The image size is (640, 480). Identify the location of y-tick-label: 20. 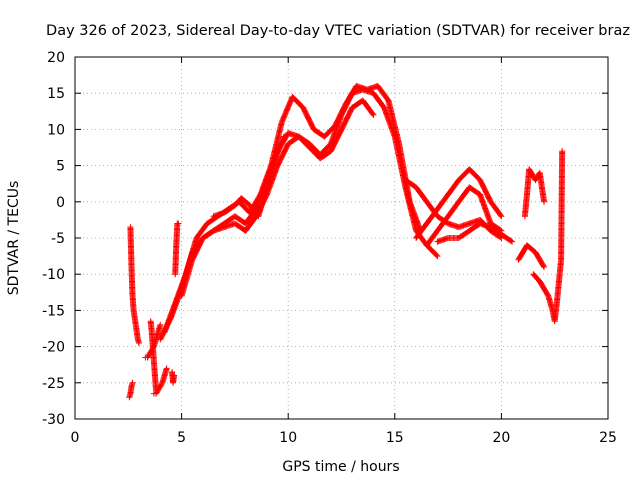
(56, 58).